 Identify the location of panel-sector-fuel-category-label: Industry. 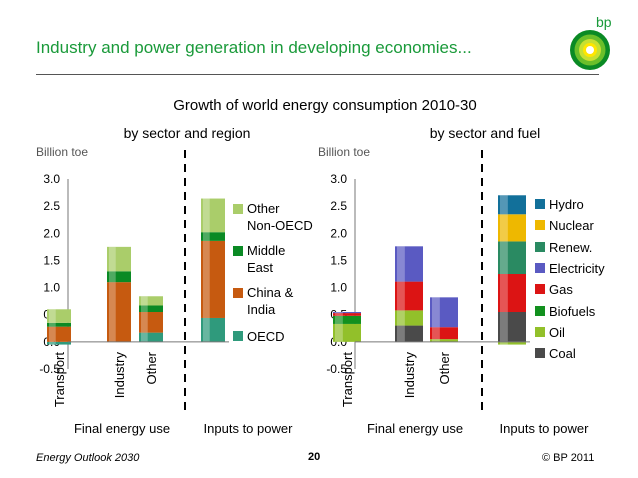
(409, 375).